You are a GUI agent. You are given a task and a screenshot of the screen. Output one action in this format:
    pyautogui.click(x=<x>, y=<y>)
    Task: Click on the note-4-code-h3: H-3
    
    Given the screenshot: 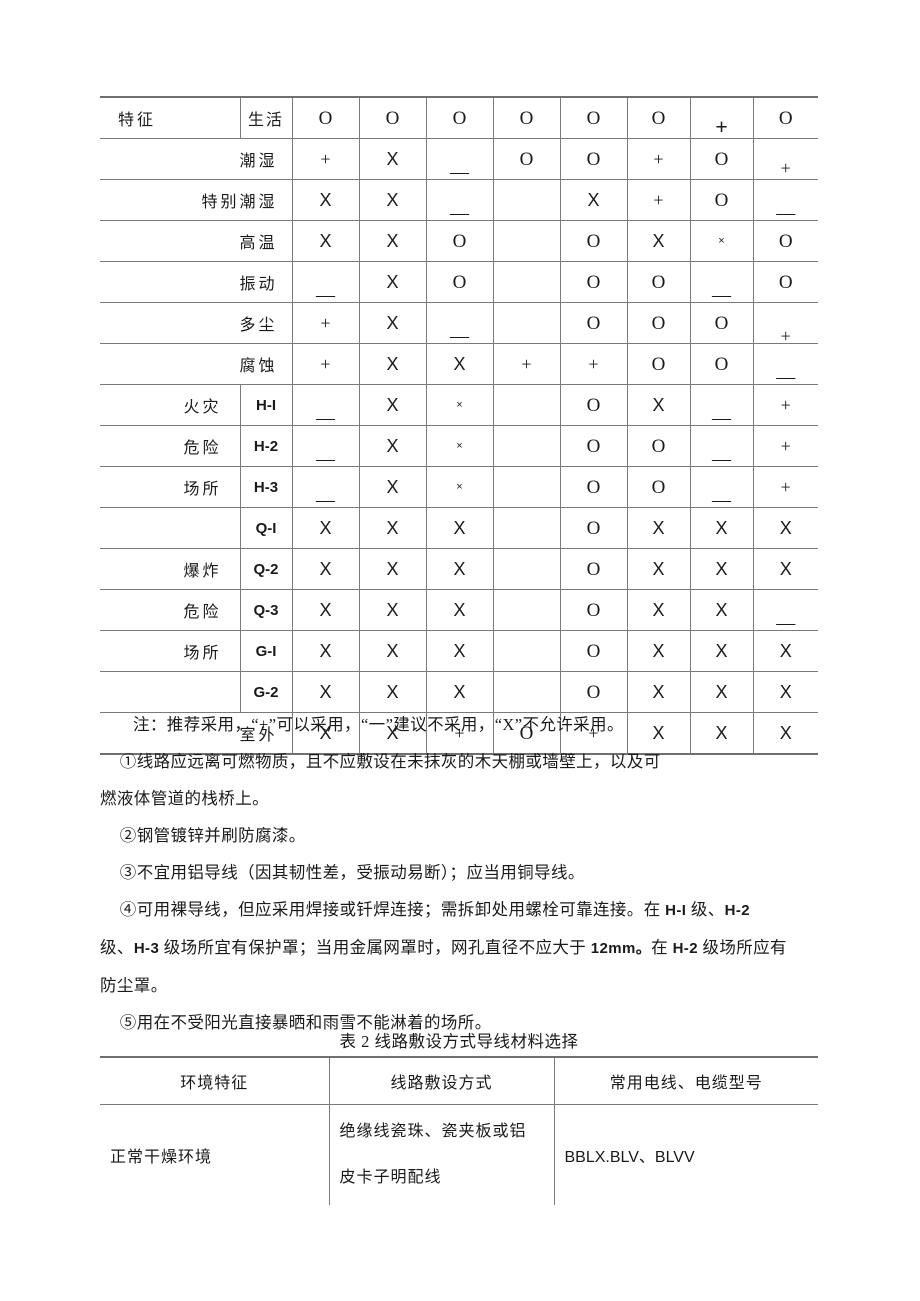 What is the action you would take?
    pyautogui.click(x=146, y=948)
    